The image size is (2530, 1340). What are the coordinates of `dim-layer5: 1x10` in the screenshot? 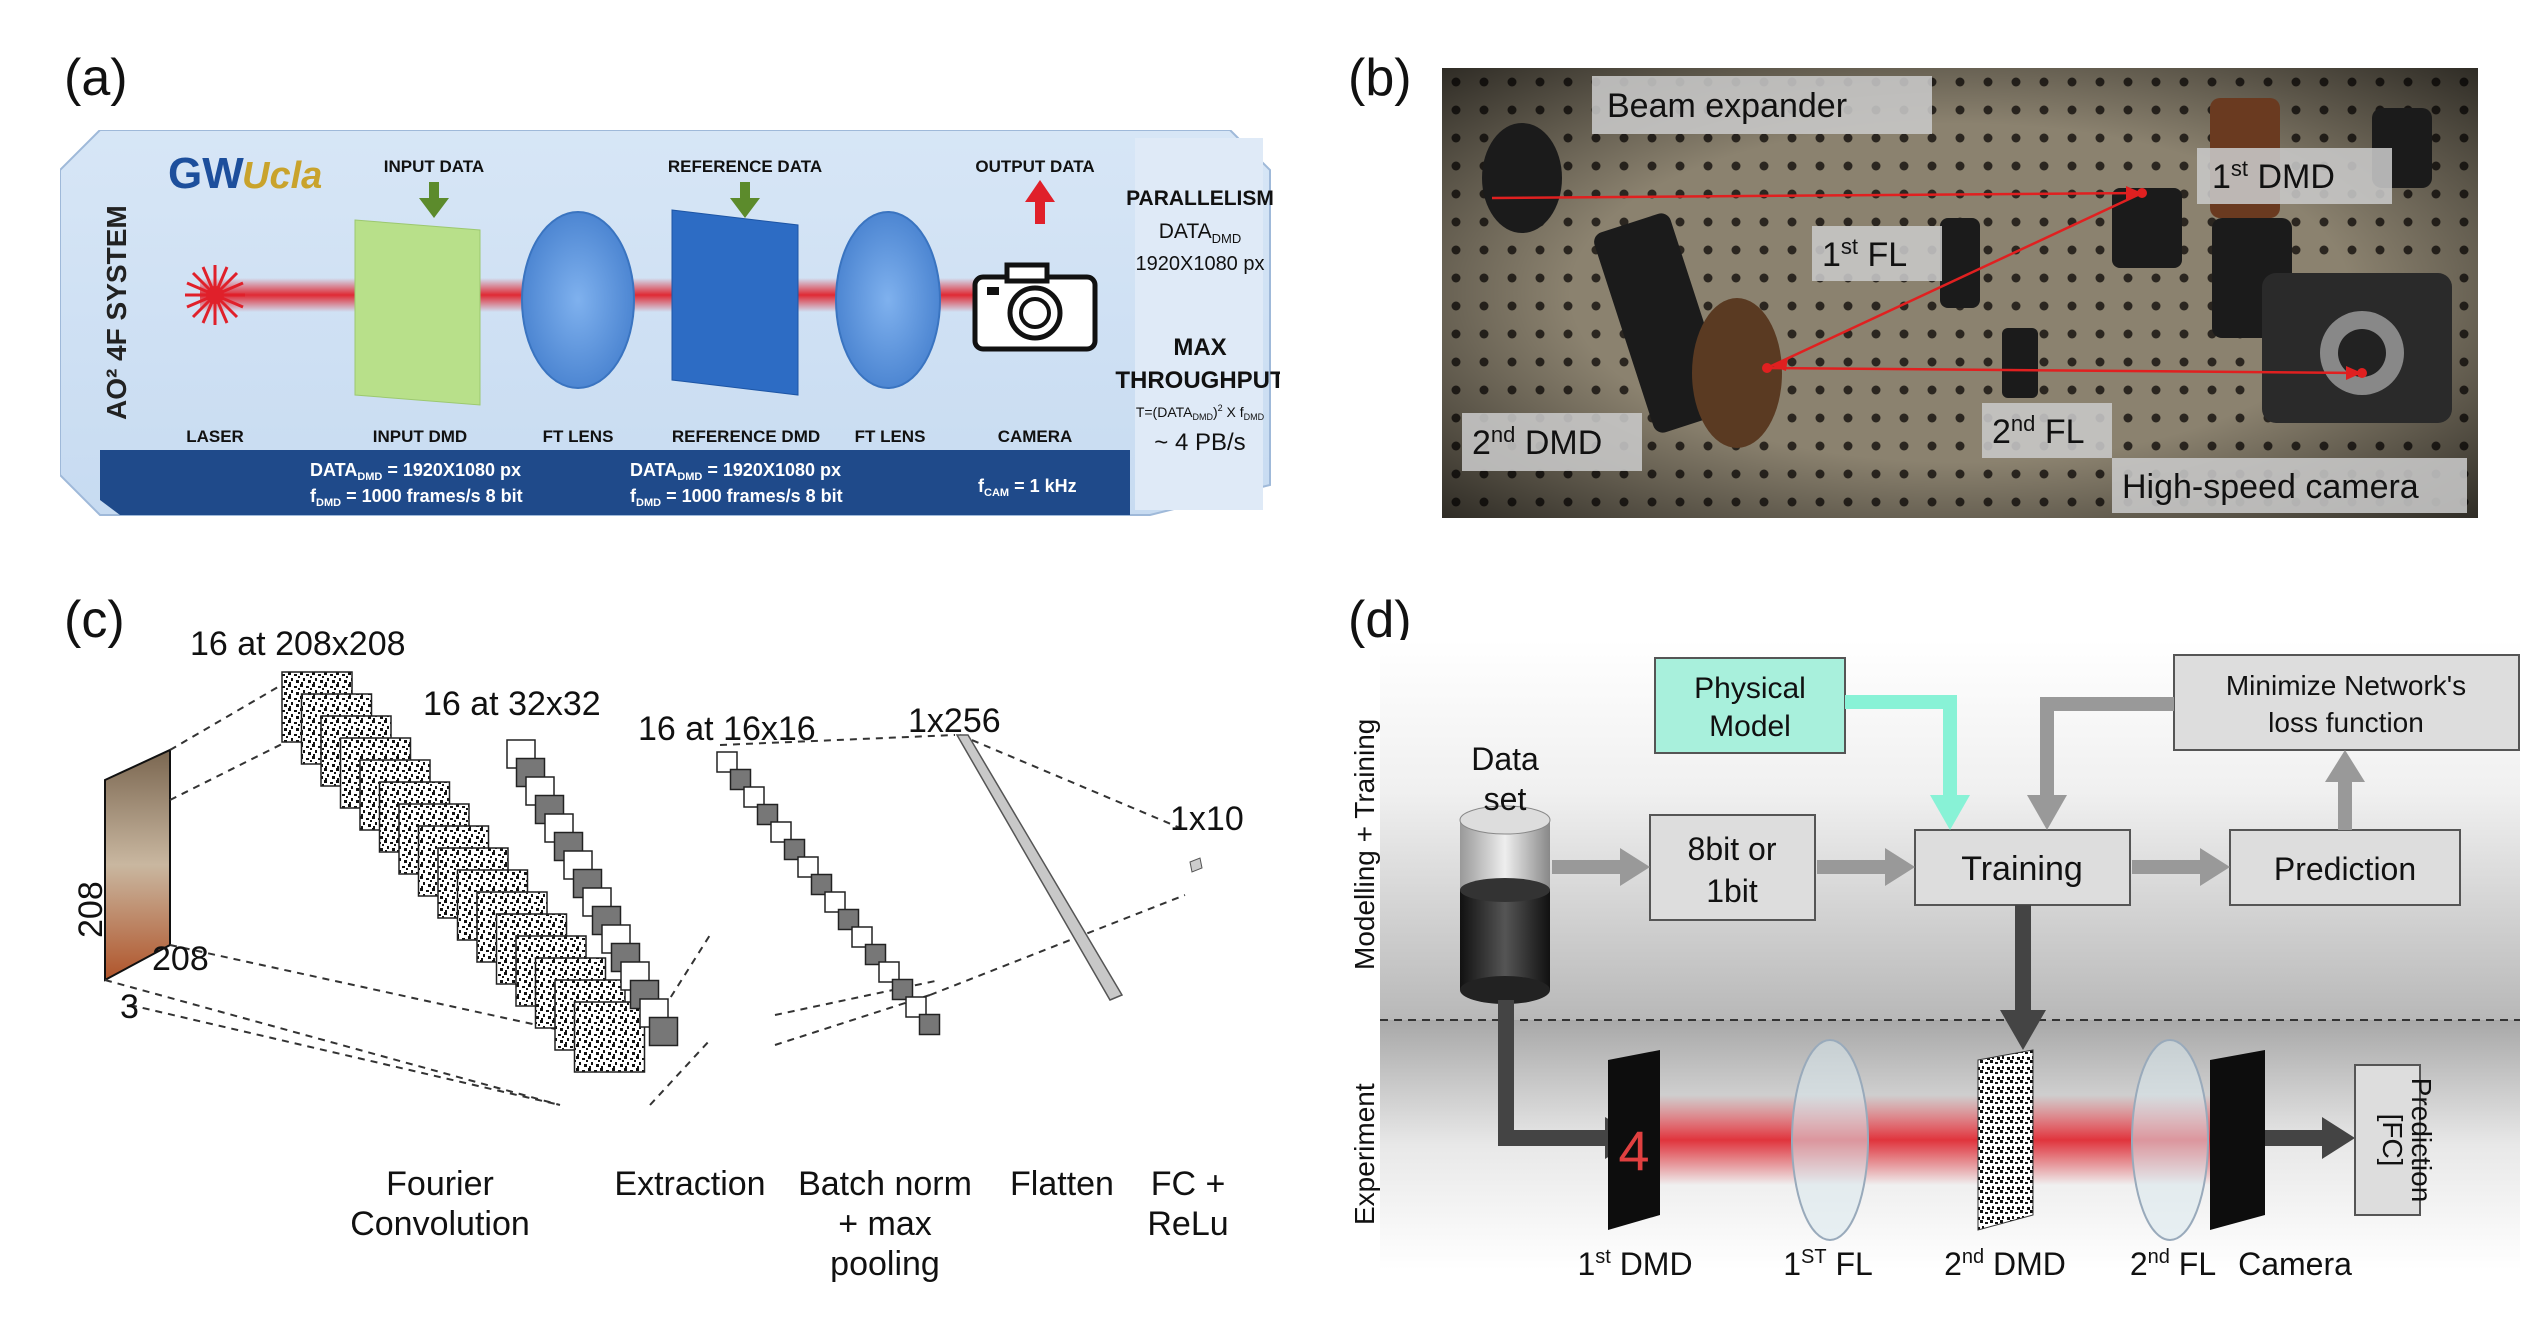 It's located at (1207, 819).